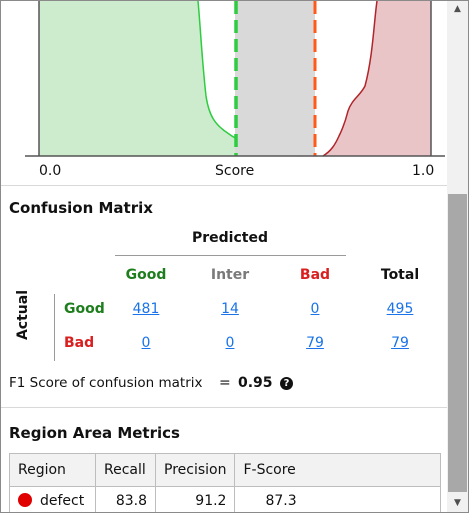  I want to click on scroll-up-icon: ▲, so click(457, 9).